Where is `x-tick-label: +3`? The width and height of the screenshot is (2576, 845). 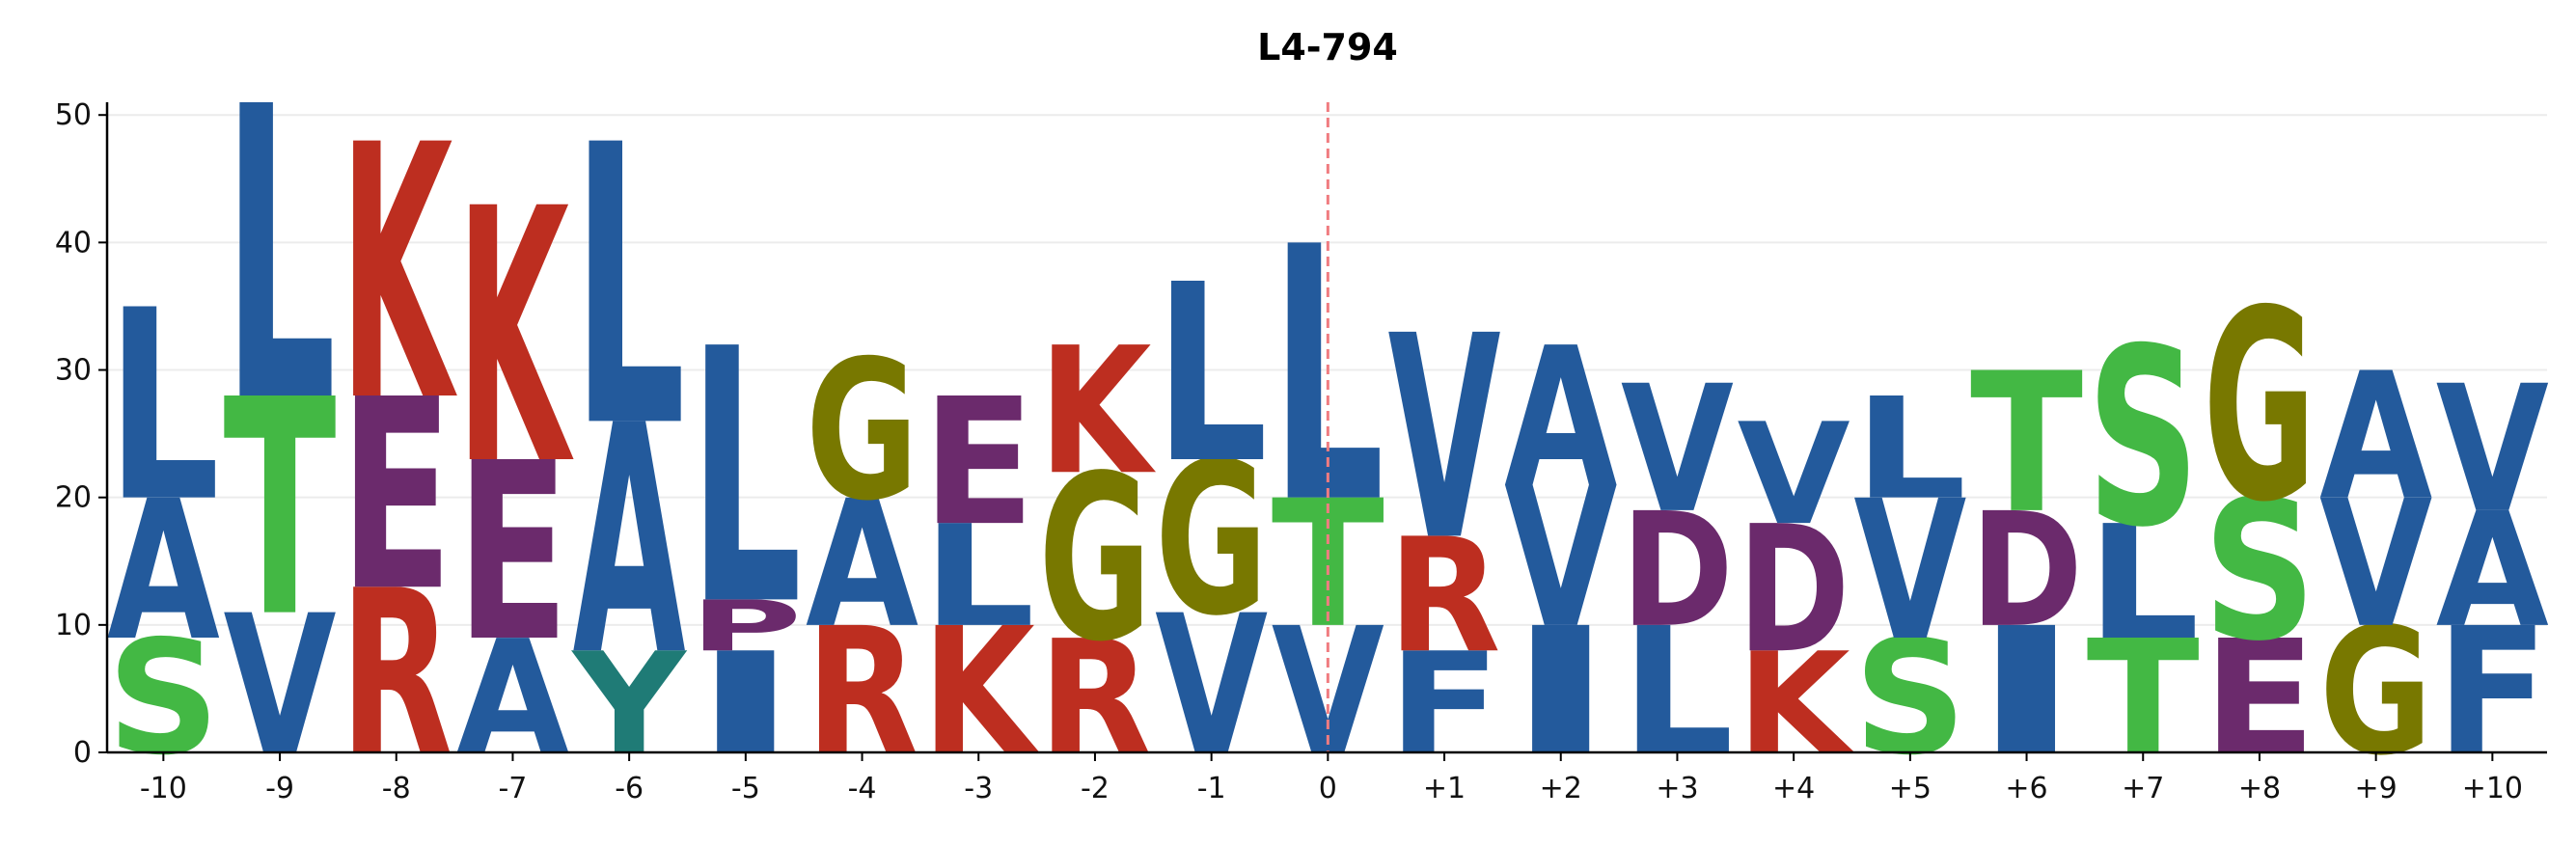
x-tick-label: +3 is located at coordinates (1677, 788).